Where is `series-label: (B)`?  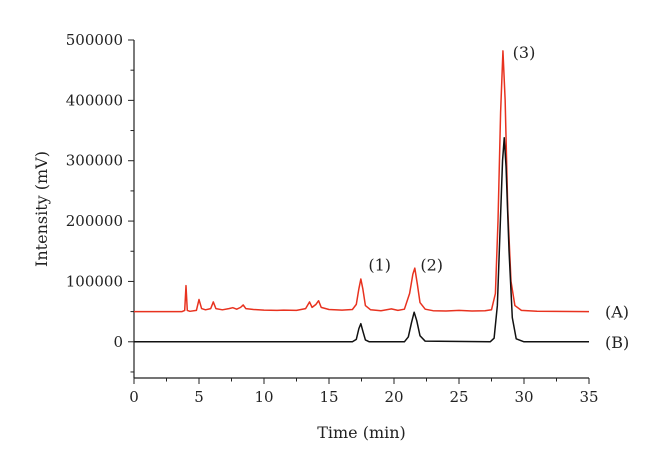
series-label: (B) is located at coordinates (617, 342).